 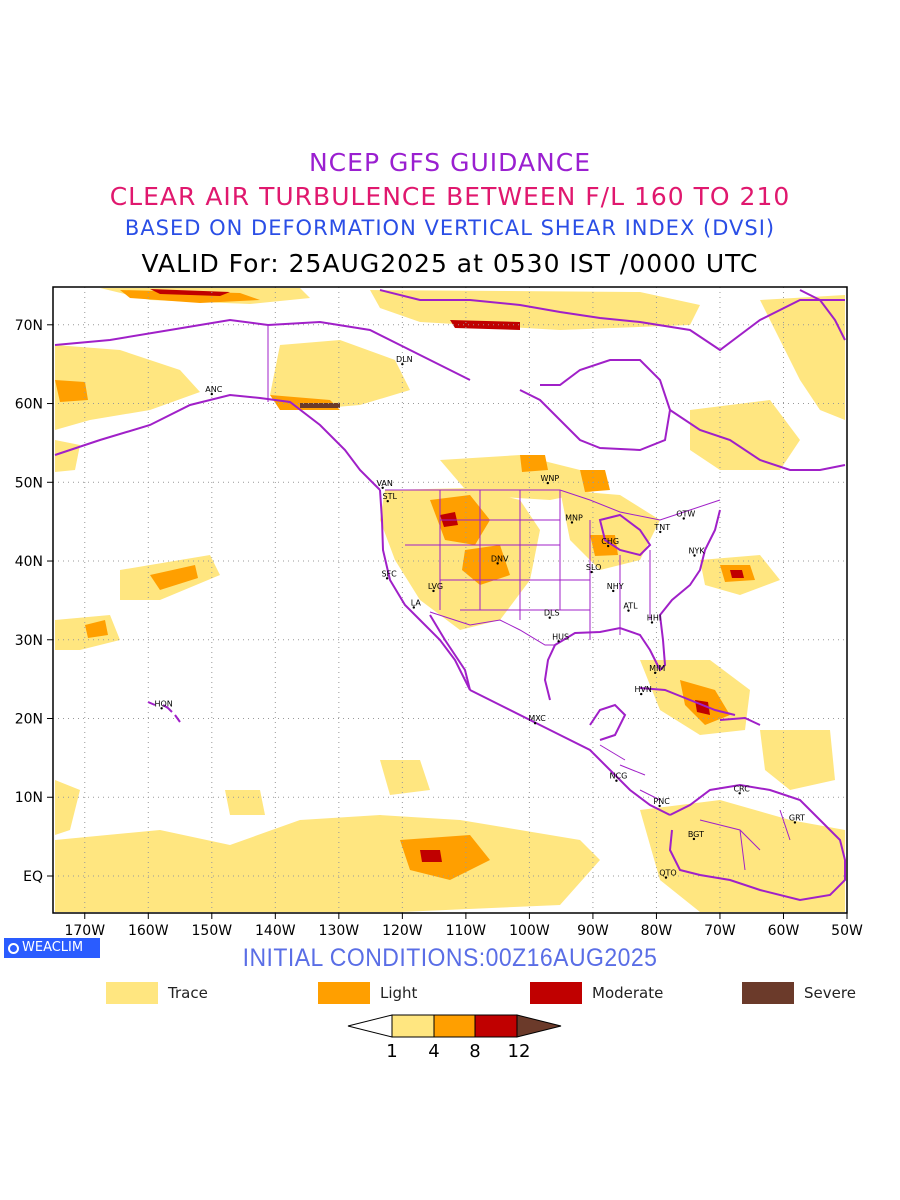 I want to click on initial-conditions: INITIAL CONDITIONS:00Z16AUG2025, so click(x=450, y=958).